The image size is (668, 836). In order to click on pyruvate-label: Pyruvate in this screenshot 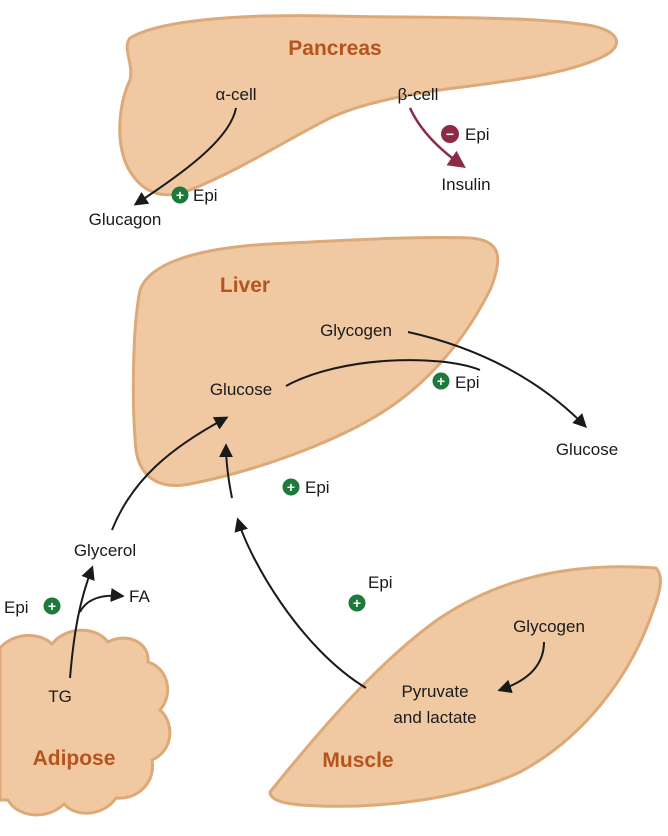, I will do `click(434, 691)`.